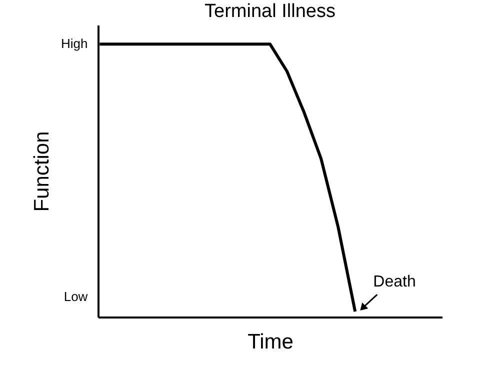  What do you see at coordinates (42, 171) in the screenshot?
I see `y-axis-title: Function` at bounding box center [42, 171].